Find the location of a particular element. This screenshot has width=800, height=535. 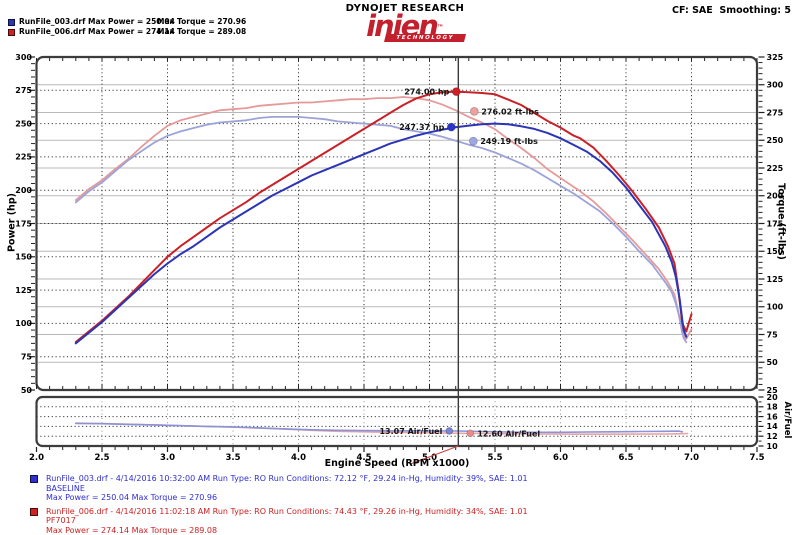

technology-banner: TECHNOLOGY is located at coordinates (425, 38).